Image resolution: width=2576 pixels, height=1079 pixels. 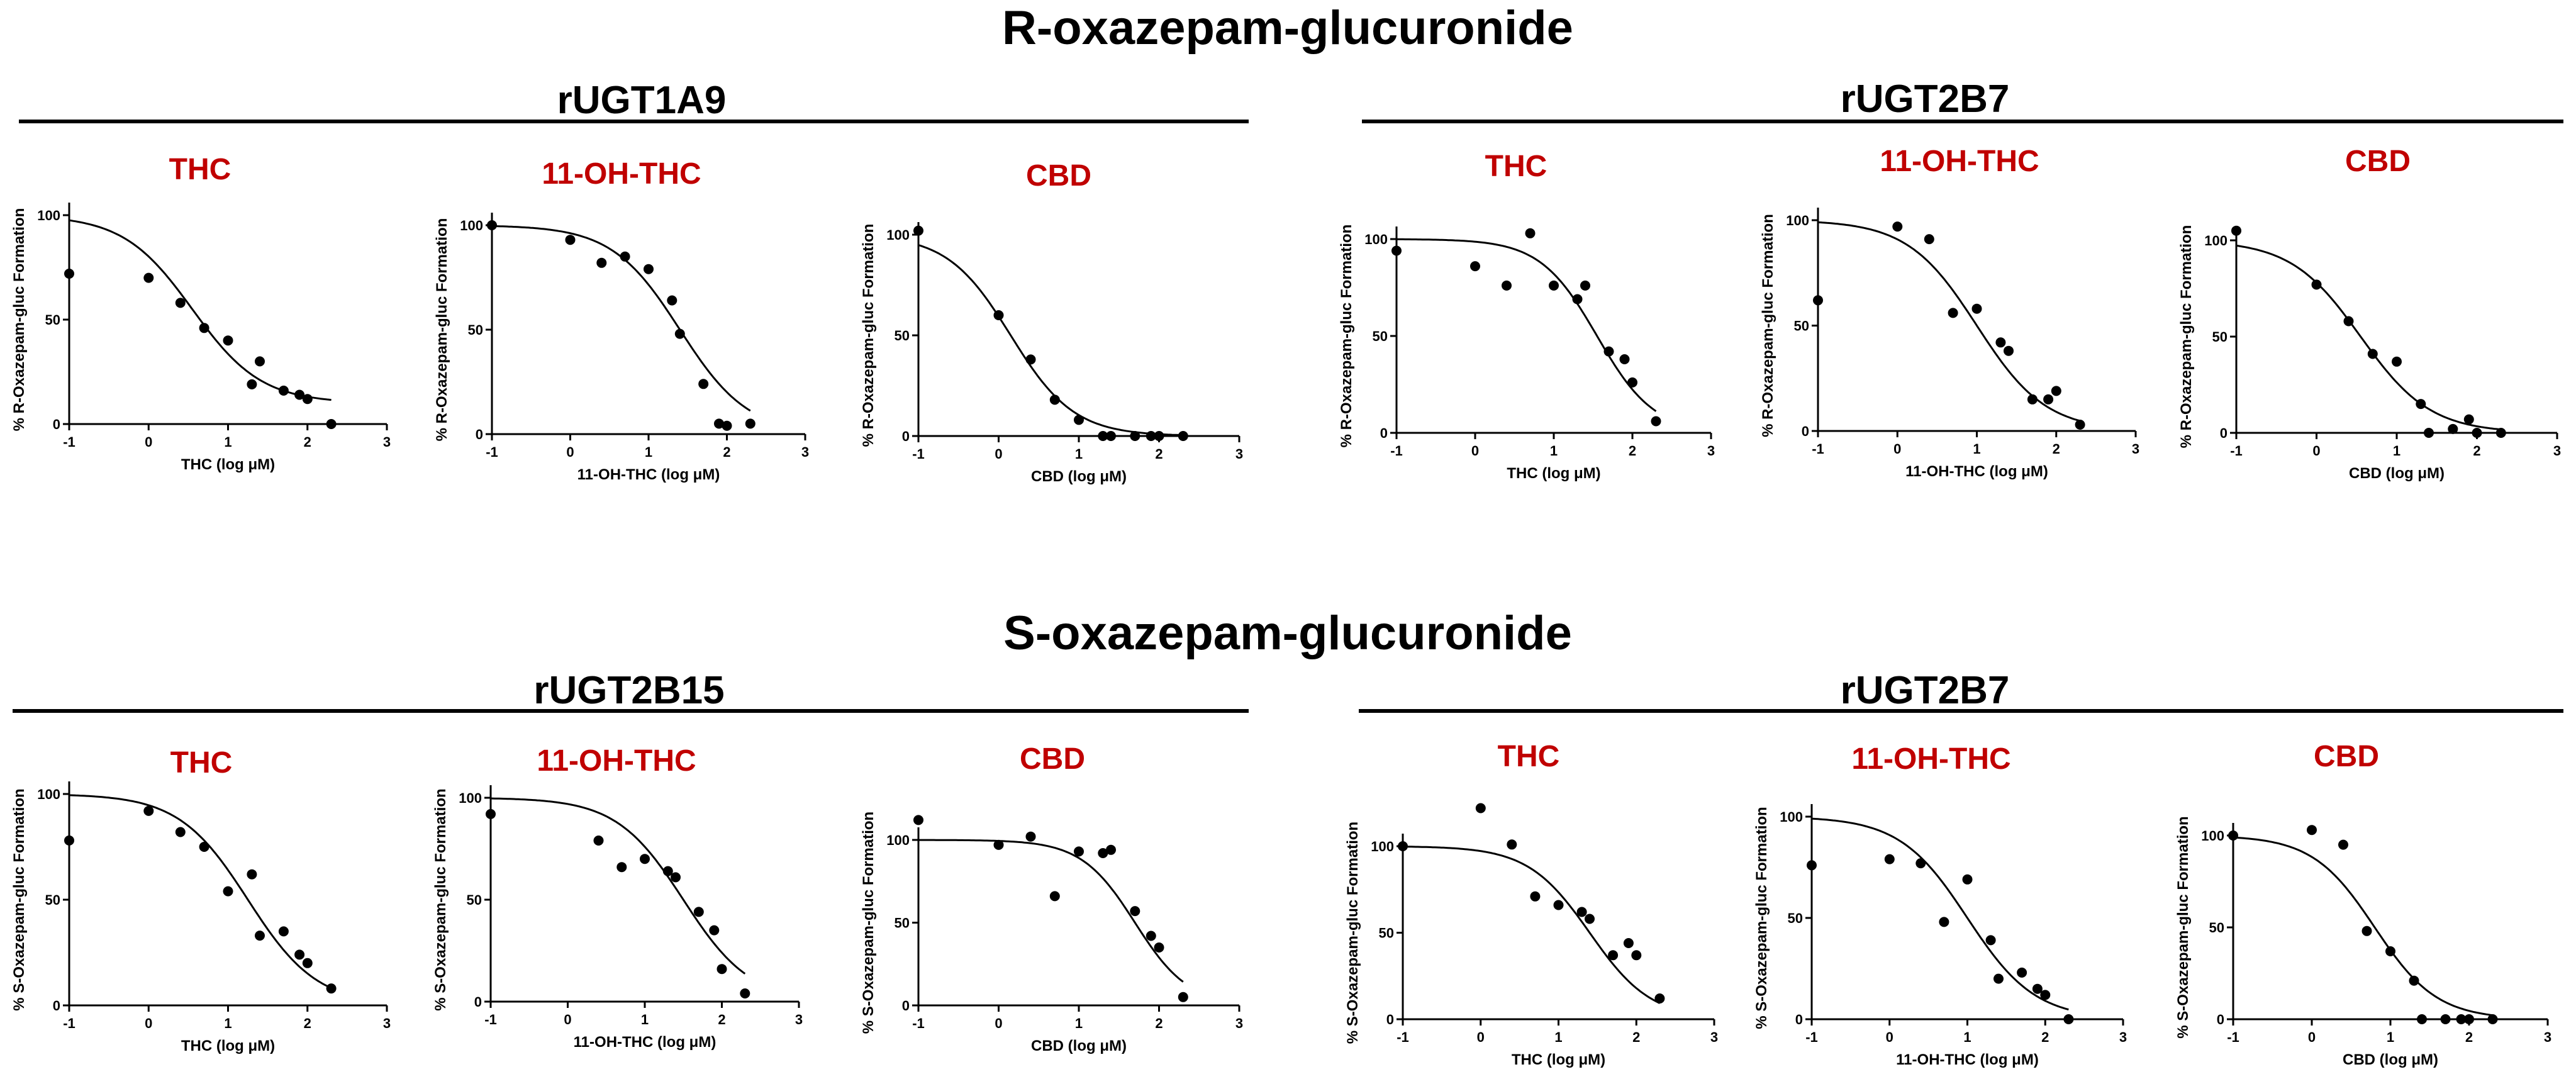 I want to click on x-axis-label: 11-OH-THC (log μM), so click(x=1976, y=471).